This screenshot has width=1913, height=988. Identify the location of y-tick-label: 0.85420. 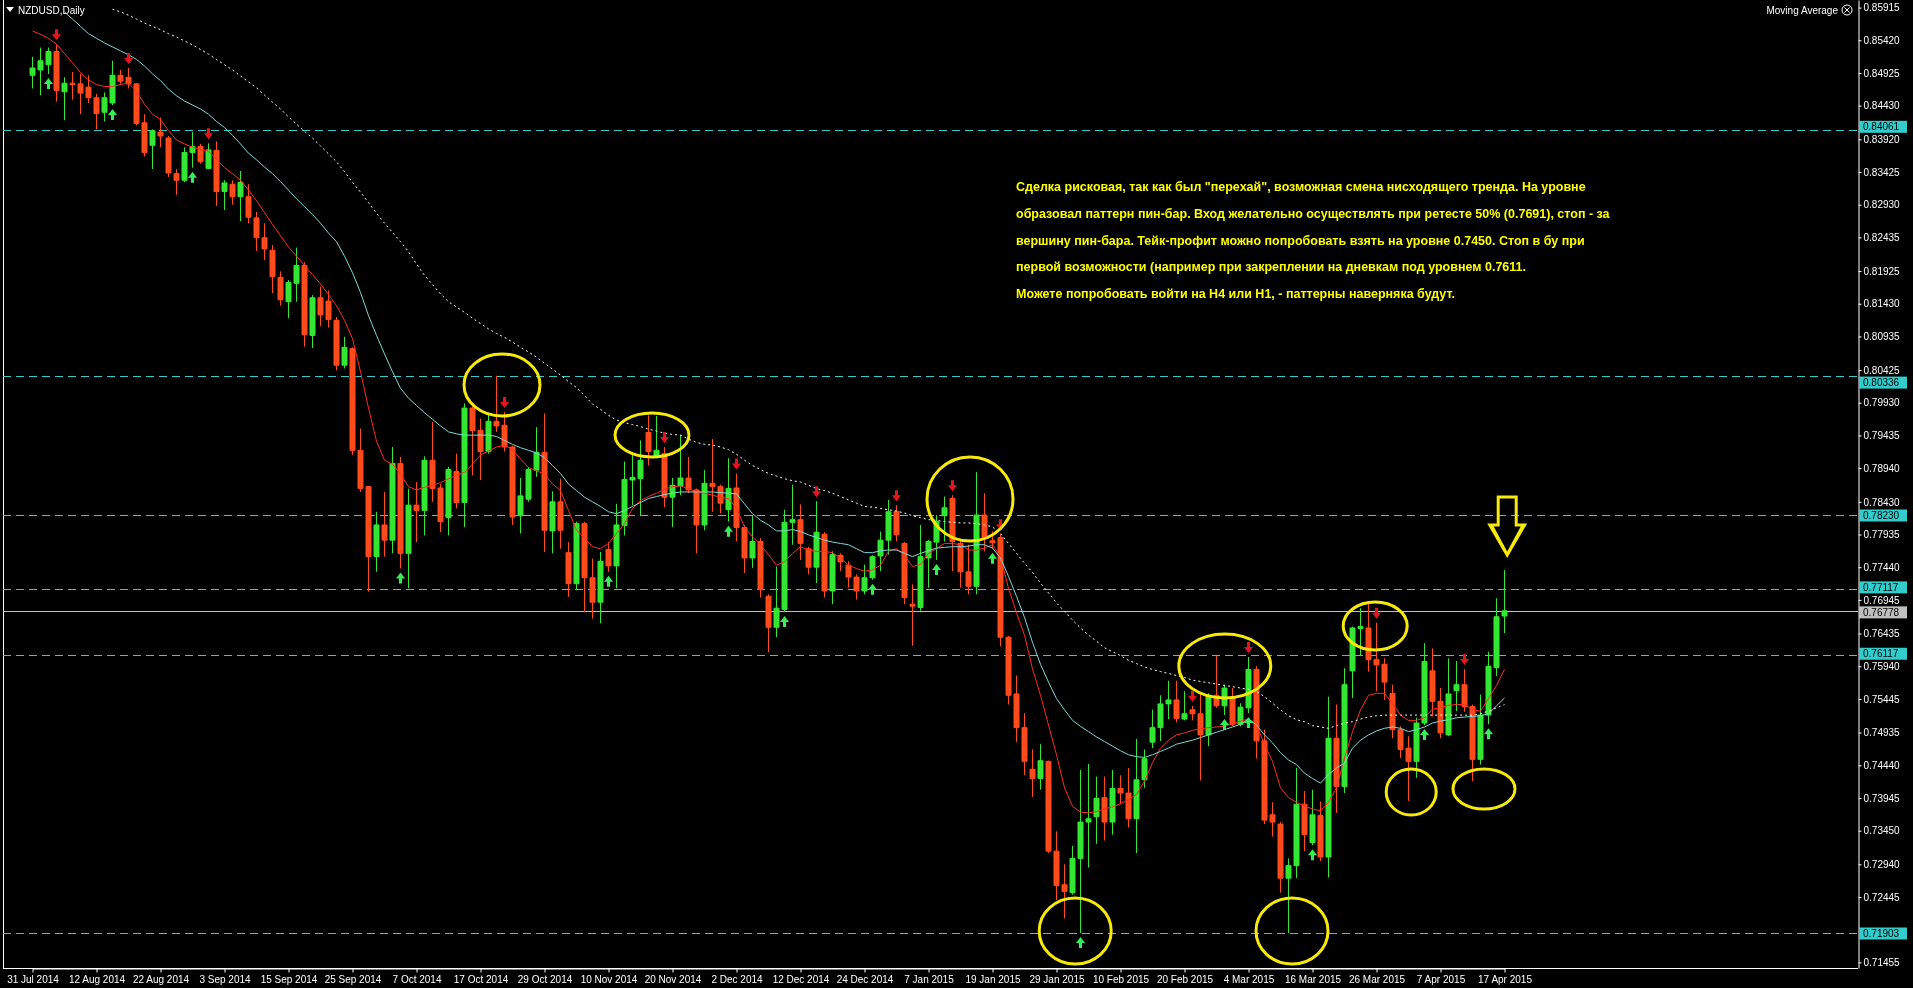
(1882, 40).